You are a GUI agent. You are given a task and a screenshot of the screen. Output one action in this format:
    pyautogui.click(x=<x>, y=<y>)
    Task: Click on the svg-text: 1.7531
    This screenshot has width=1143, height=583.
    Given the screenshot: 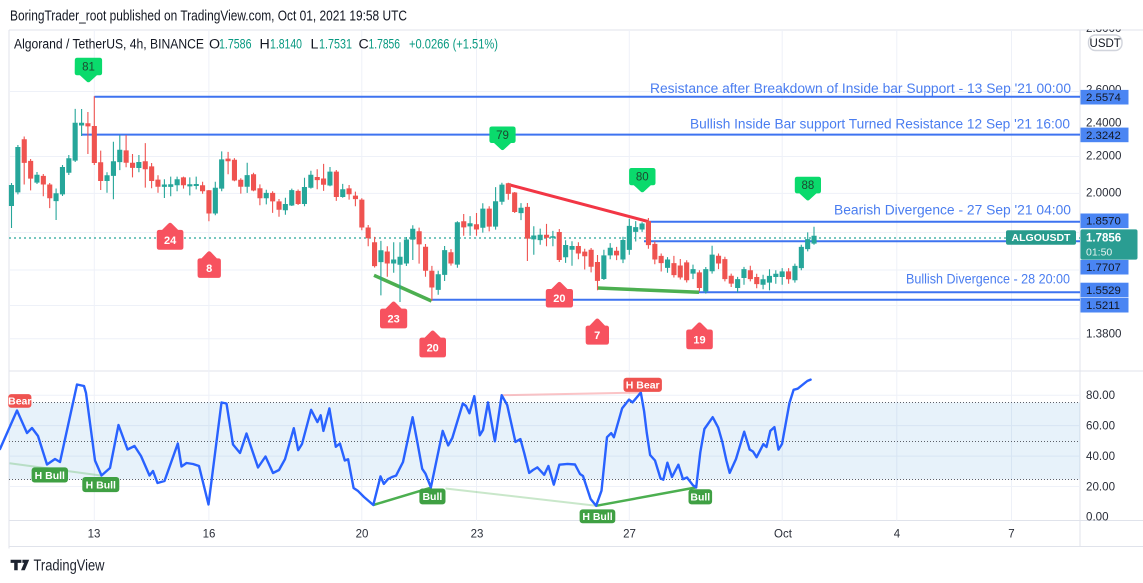 What is the action you would take?
    pyautogui.click(x=335, y=44)
    